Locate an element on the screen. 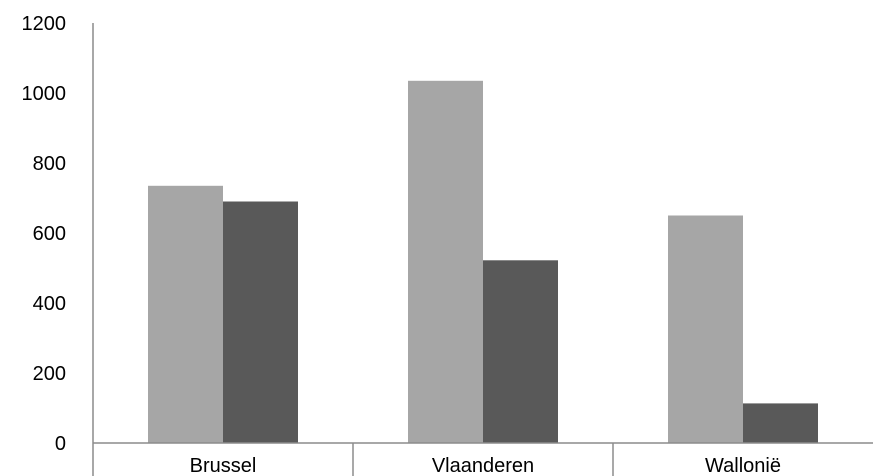  x-category-label: Vlaanderen is located at coordinates (483, 465).